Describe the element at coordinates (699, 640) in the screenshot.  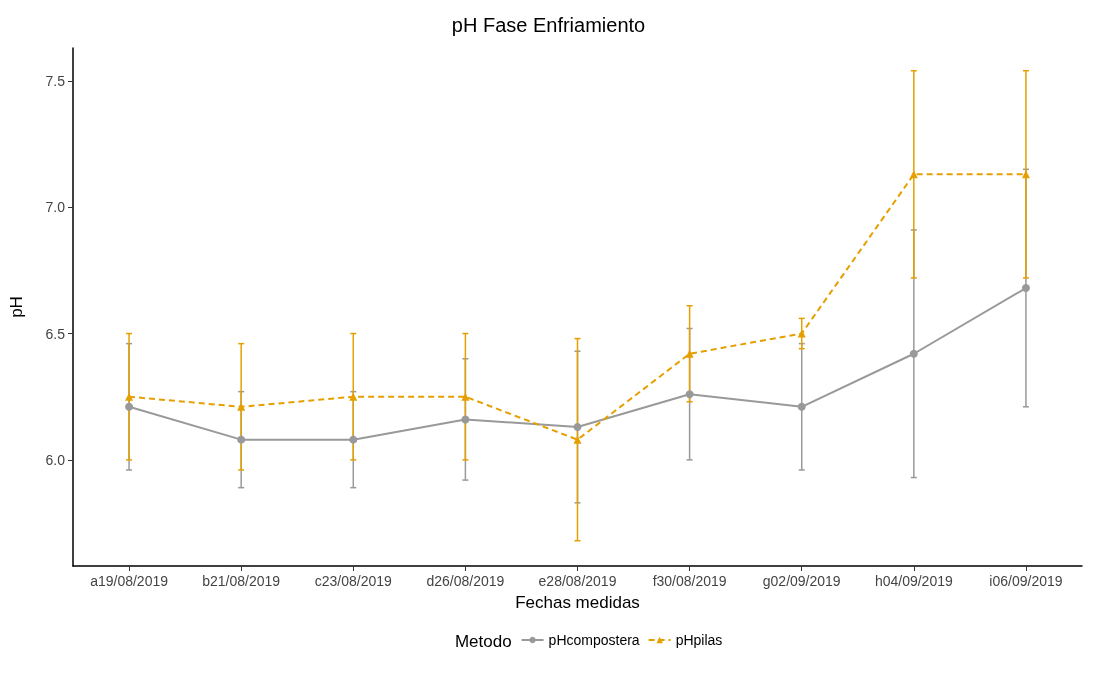
I see `legend-label: pHpilas` at that location.